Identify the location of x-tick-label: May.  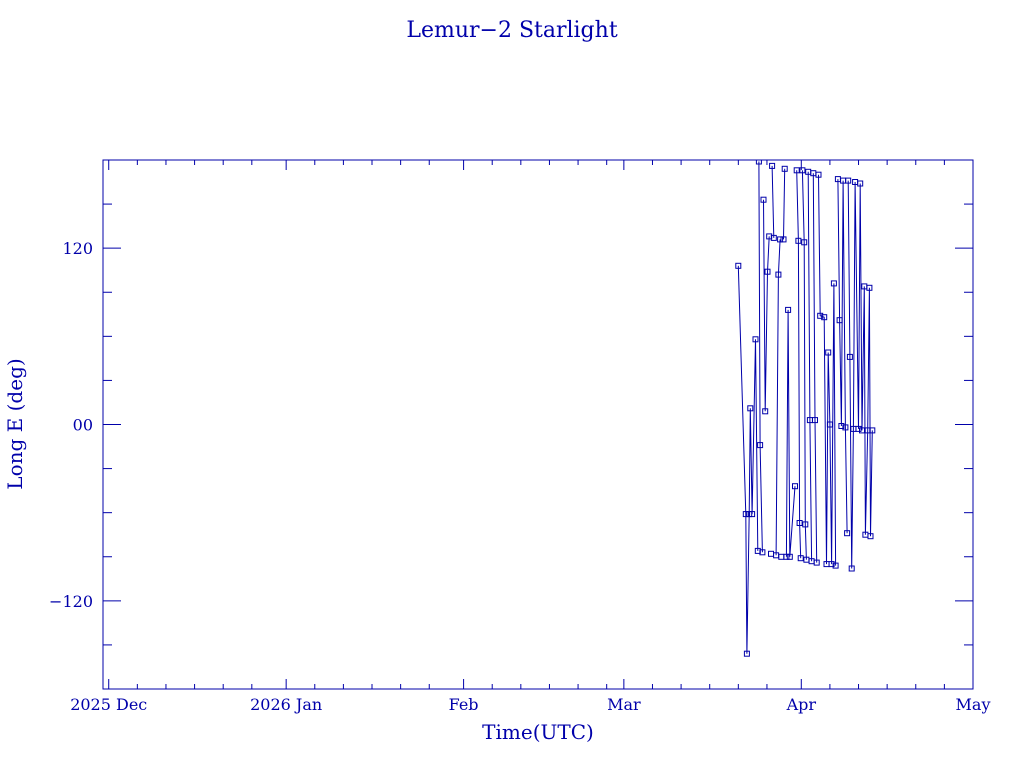
(973, 704).